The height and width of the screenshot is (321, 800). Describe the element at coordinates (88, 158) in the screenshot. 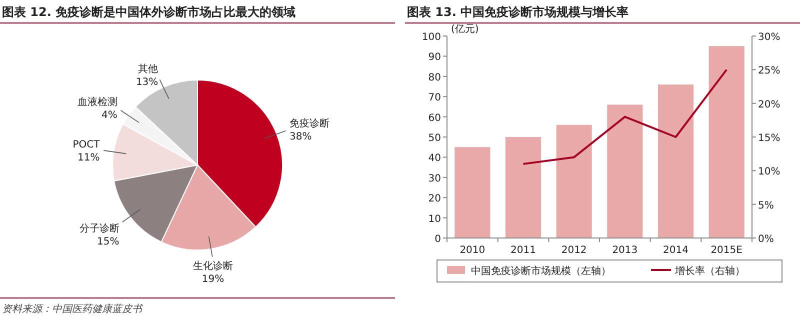

I see `data-label: 11%` at that location.